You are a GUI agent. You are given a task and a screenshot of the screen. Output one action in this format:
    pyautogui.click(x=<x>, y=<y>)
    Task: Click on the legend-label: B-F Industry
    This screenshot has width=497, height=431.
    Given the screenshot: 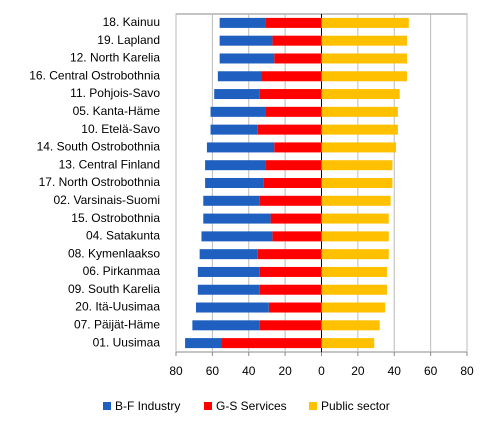 What is the action you would take?
    pyautogui.click(x=147, y=406)
    